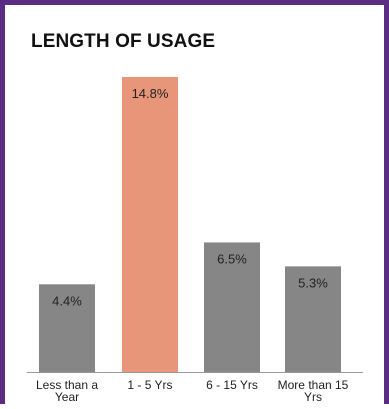  Describe the element at coordinates (232, 258) in the screenshot. I see `bar-value-label-3: 6.5%` at that location.